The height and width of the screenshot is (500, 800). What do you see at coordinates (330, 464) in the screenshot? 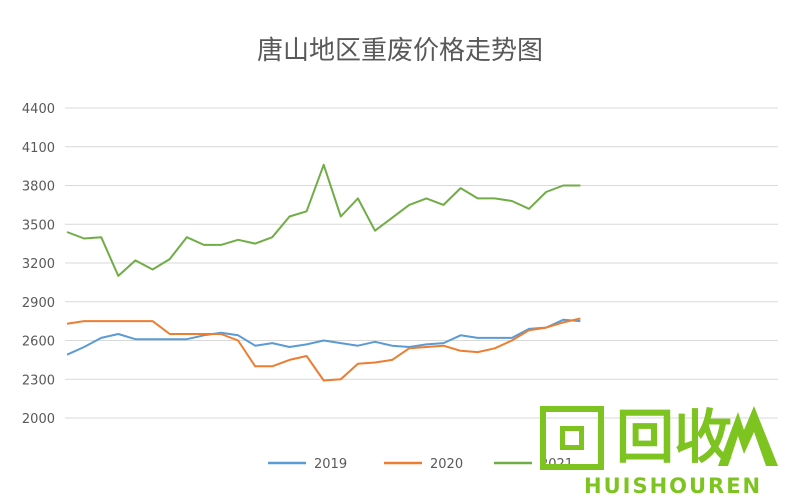
I see `legend-label-2019: 2019` at bounding box center [330, 464].